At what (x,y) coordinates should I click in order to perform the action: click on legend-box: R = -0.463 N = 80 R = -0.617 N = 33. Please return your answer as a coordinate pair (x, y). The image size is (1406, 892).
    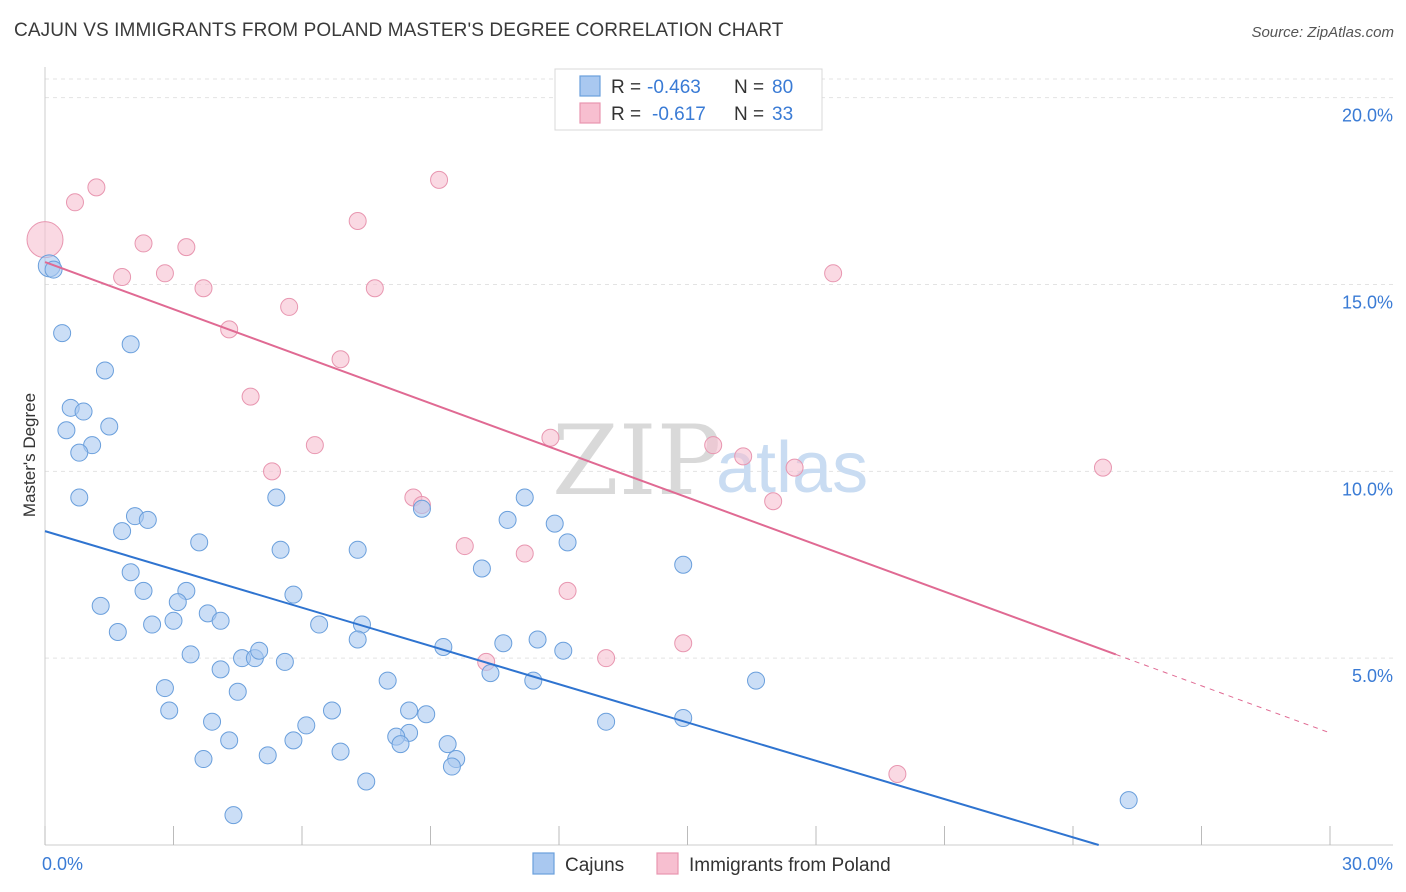
    Looking at the image, I should click on (688, 99).